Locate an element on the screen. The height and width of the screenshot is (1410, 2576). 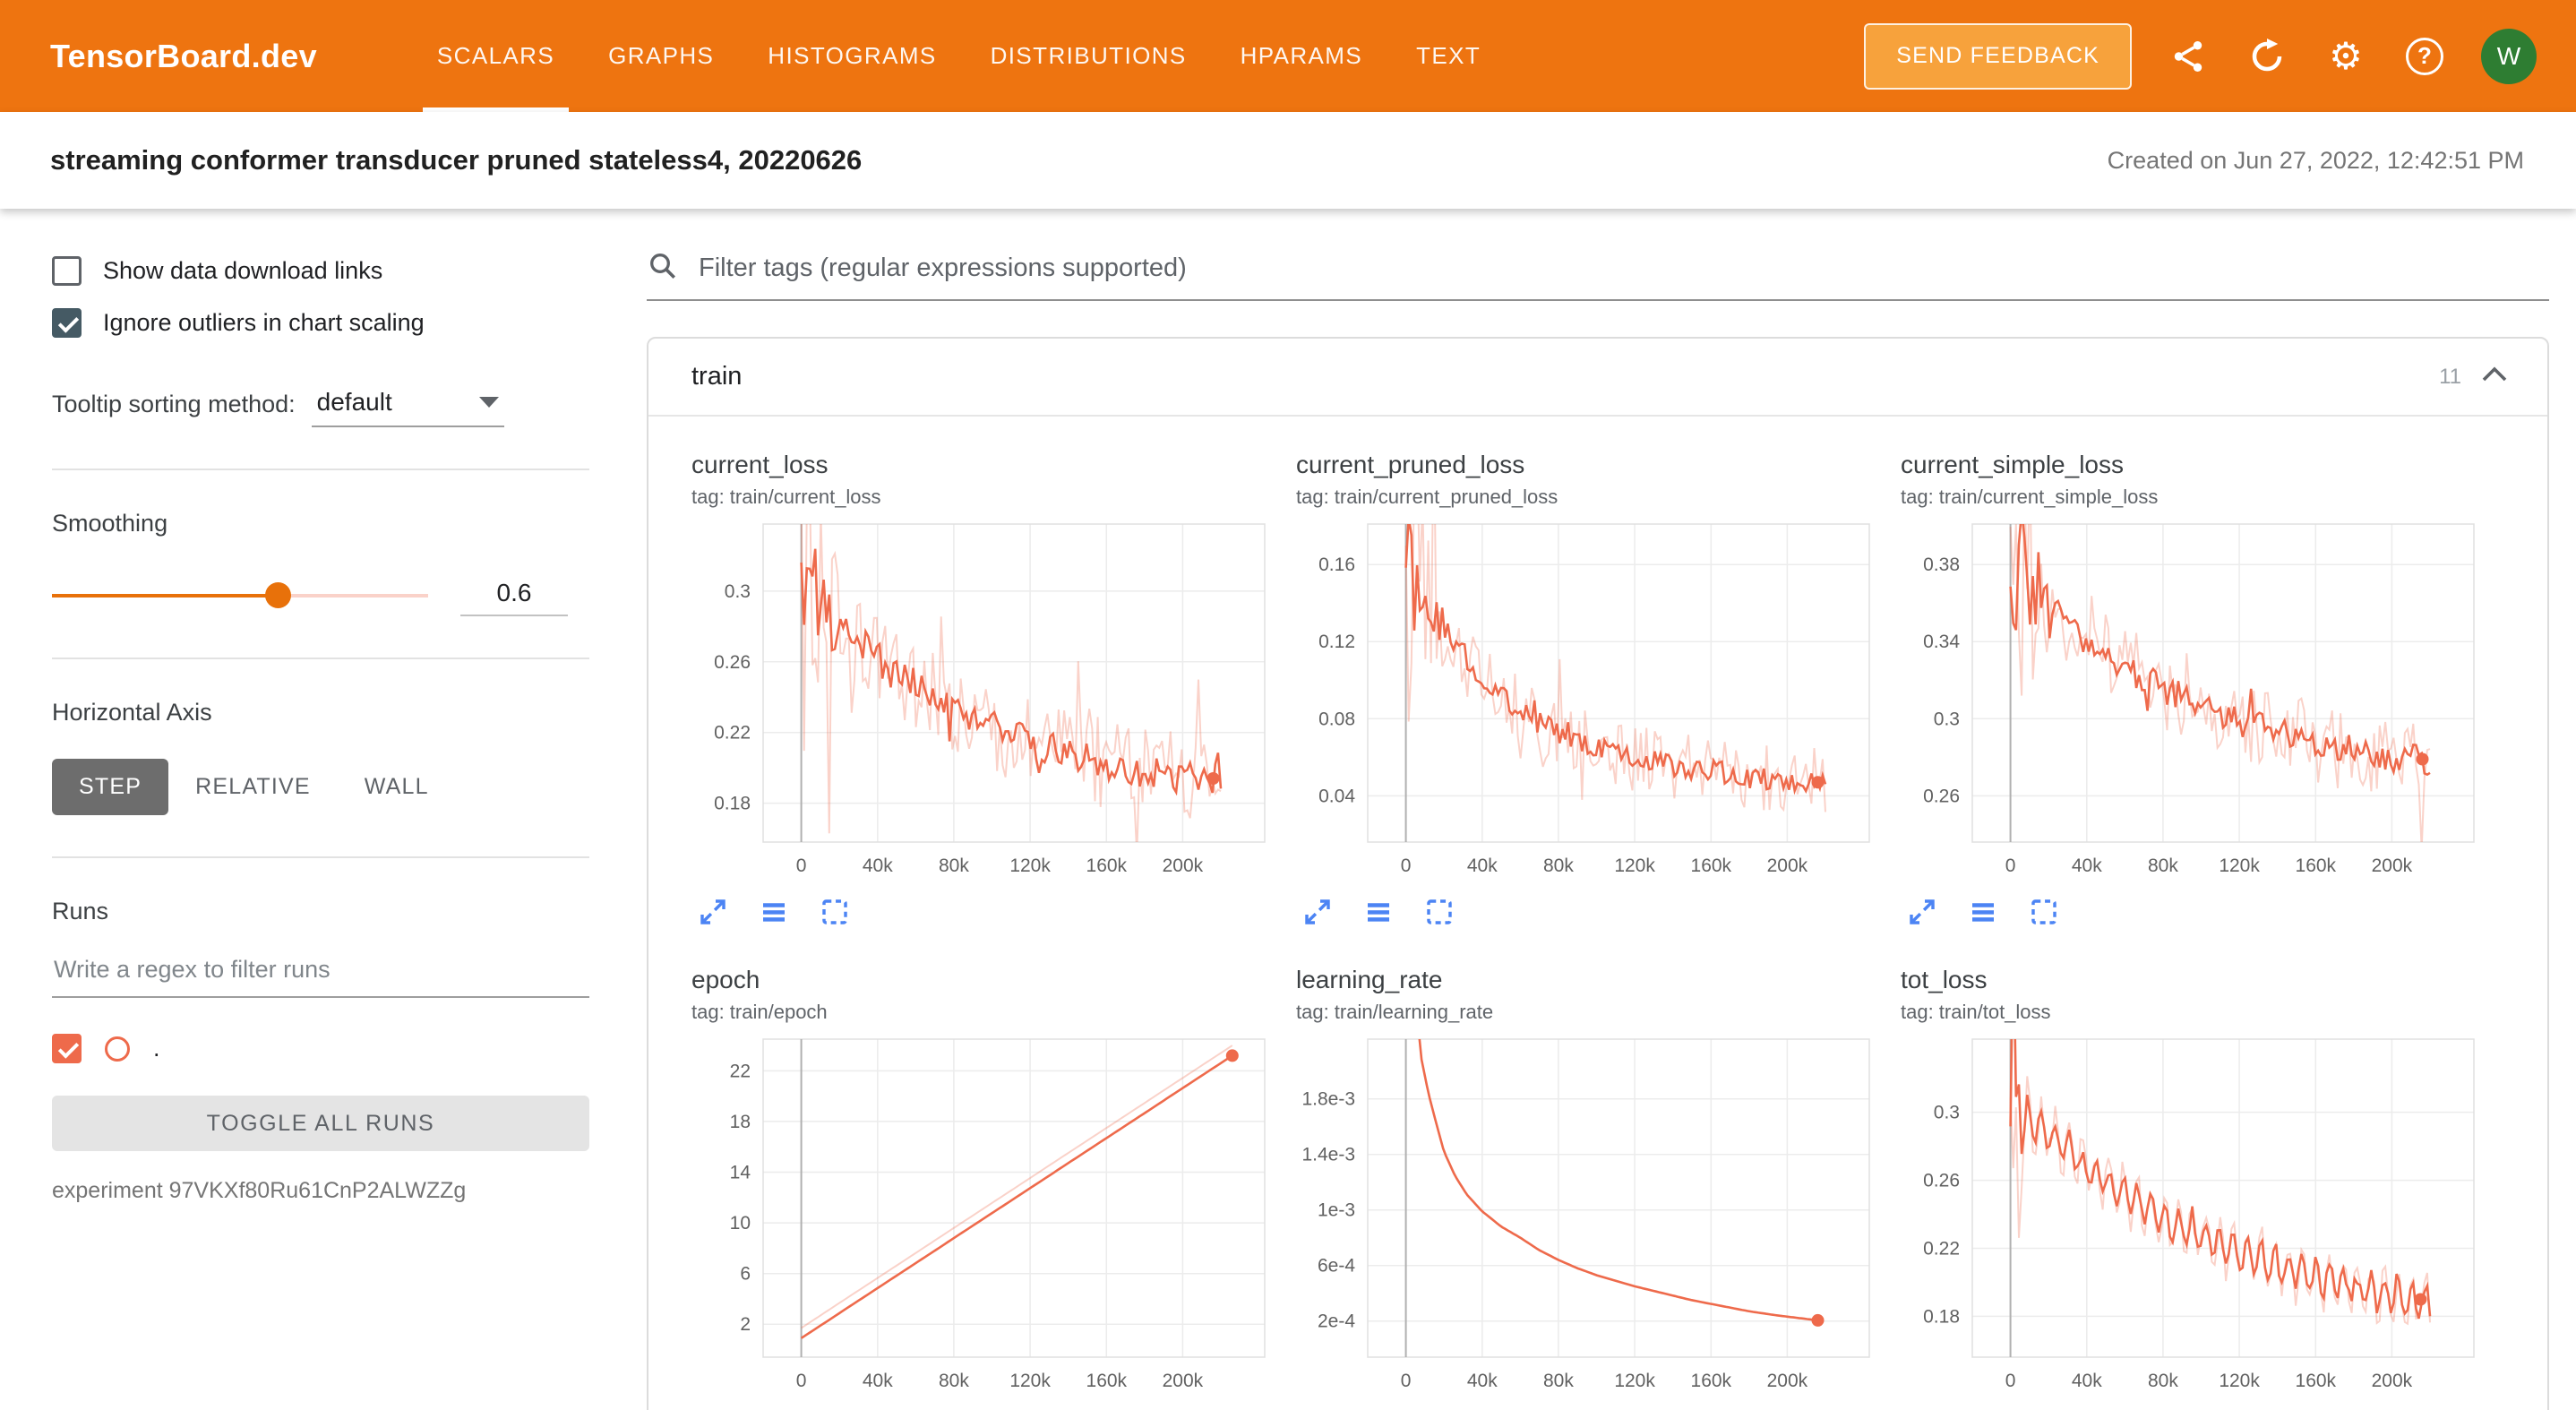
chart-tag: tag: train/current_pruned_loss is located at coordinates (1427, 497).